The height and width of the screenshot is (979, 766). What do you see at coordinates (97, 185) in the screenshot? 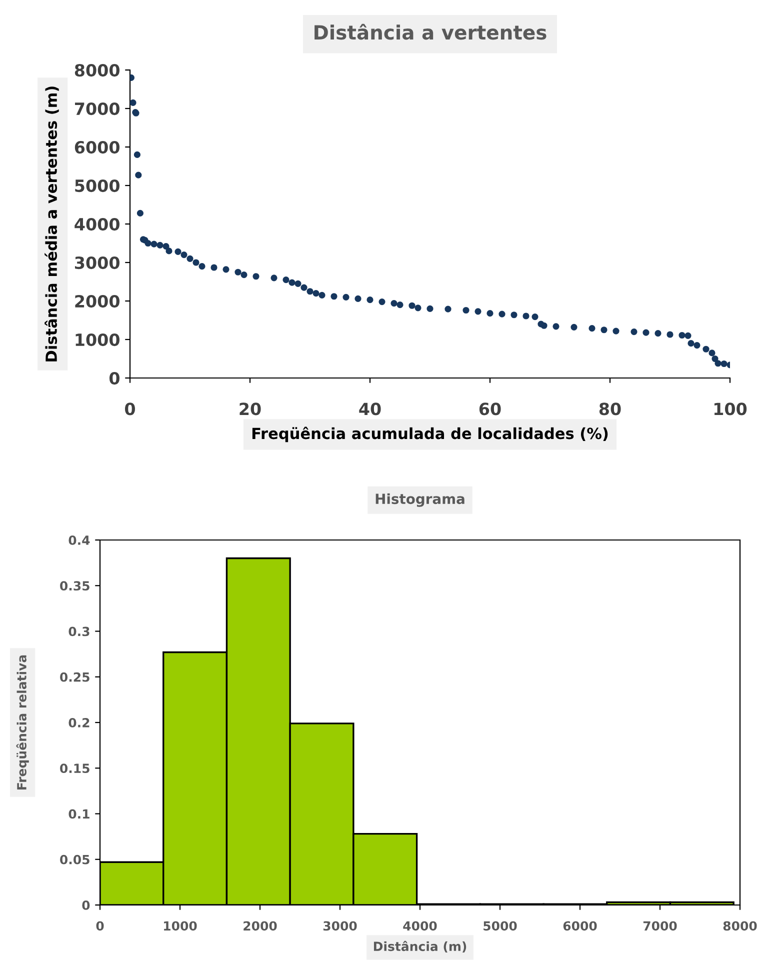
I see `y-tick-label: 5000` at bounding box center [97, 185].